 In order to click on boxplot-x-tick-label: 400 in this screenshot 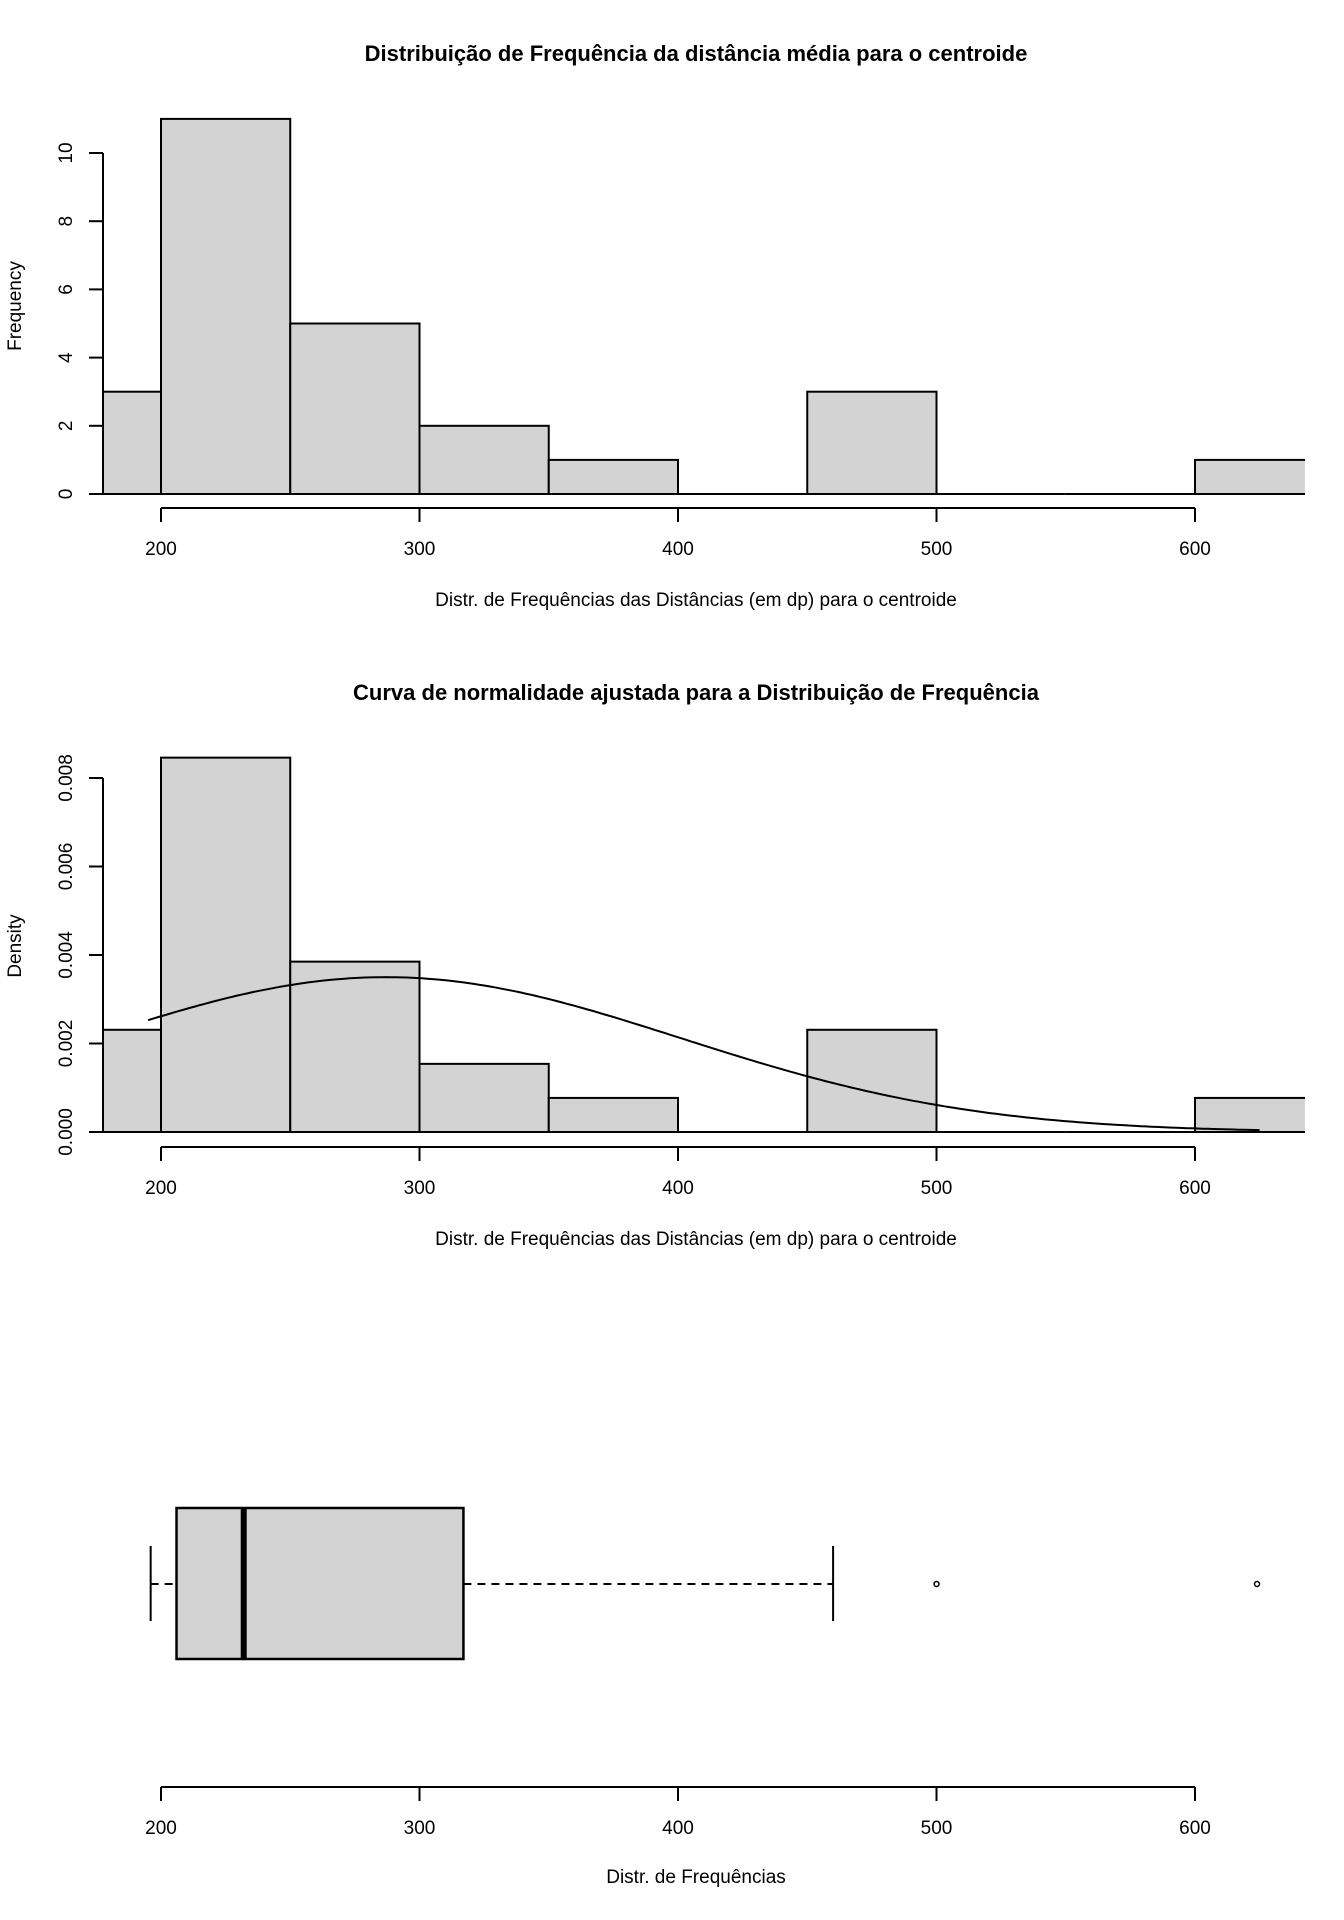, I will do `click(678, 1828)`.